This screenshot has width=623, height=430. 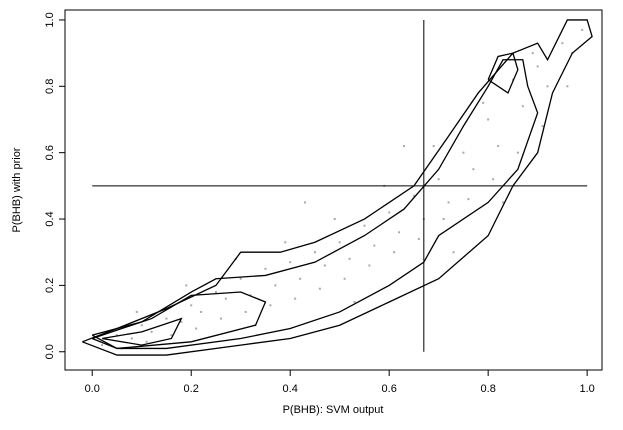 What do you see at coordinates (17, 189) in the screenshot?
I see `y-axis-label: P(BHB) with prior` at bounding box center [17, 189].